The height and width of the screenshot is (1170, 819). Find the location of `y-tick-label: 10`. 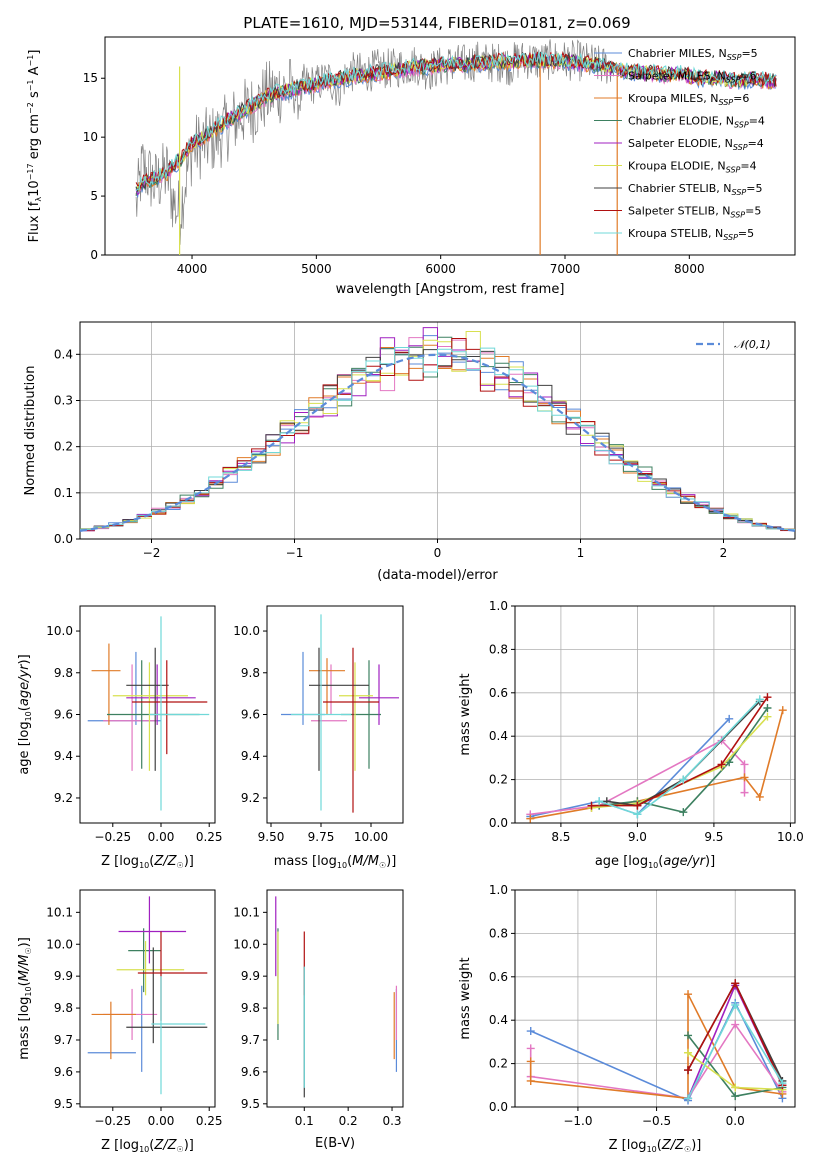

y-tick-label: 10 is located at coordinates (90, 137).